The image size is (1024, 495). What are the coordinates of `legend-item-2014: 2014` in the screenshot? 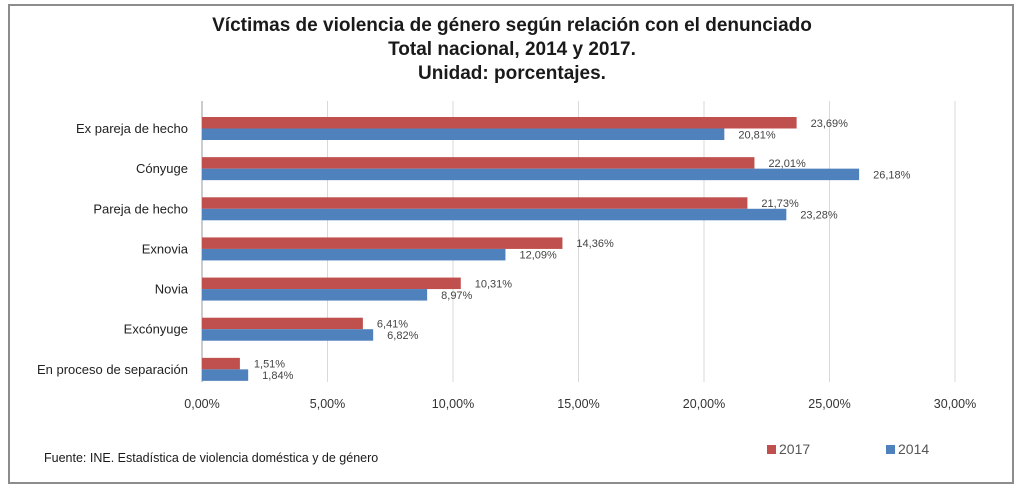 It's located at (907, 449).